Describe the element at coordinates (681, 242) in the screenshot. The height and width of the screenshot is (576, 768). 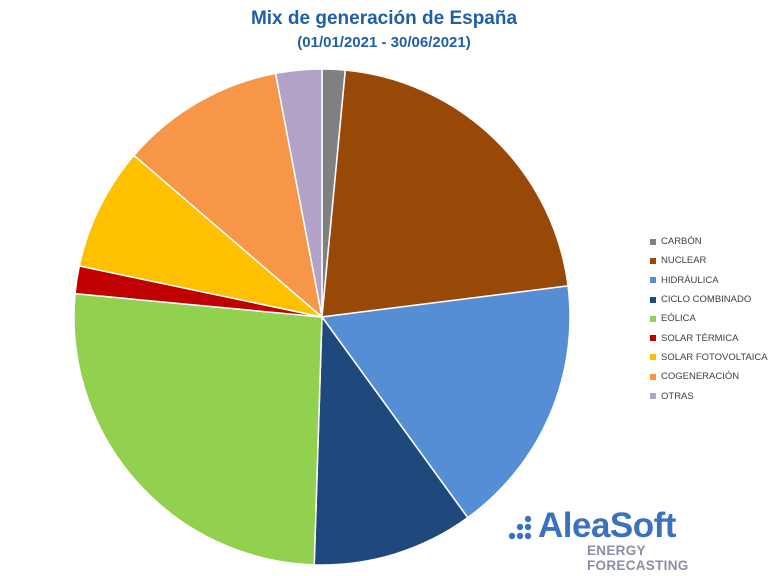
I see `legend-label: CARBÓN` at that location.